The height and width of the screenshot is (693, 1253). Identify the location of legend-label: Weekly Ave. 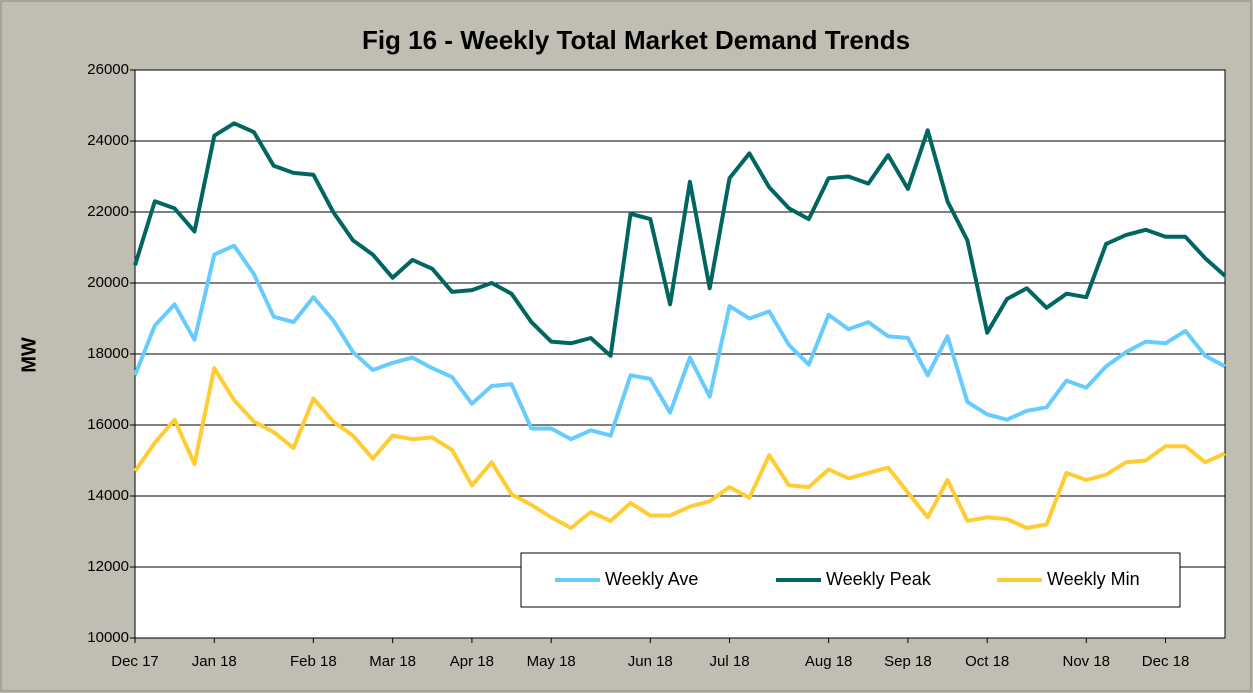
(651, 579).